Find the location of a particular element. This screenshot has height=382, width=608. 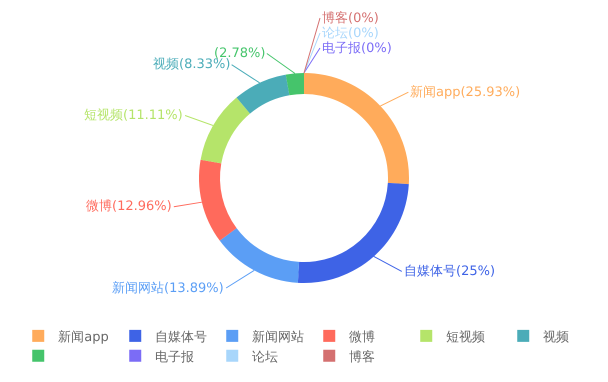

legend-label: 博客 is located at coordinates (362, 356).